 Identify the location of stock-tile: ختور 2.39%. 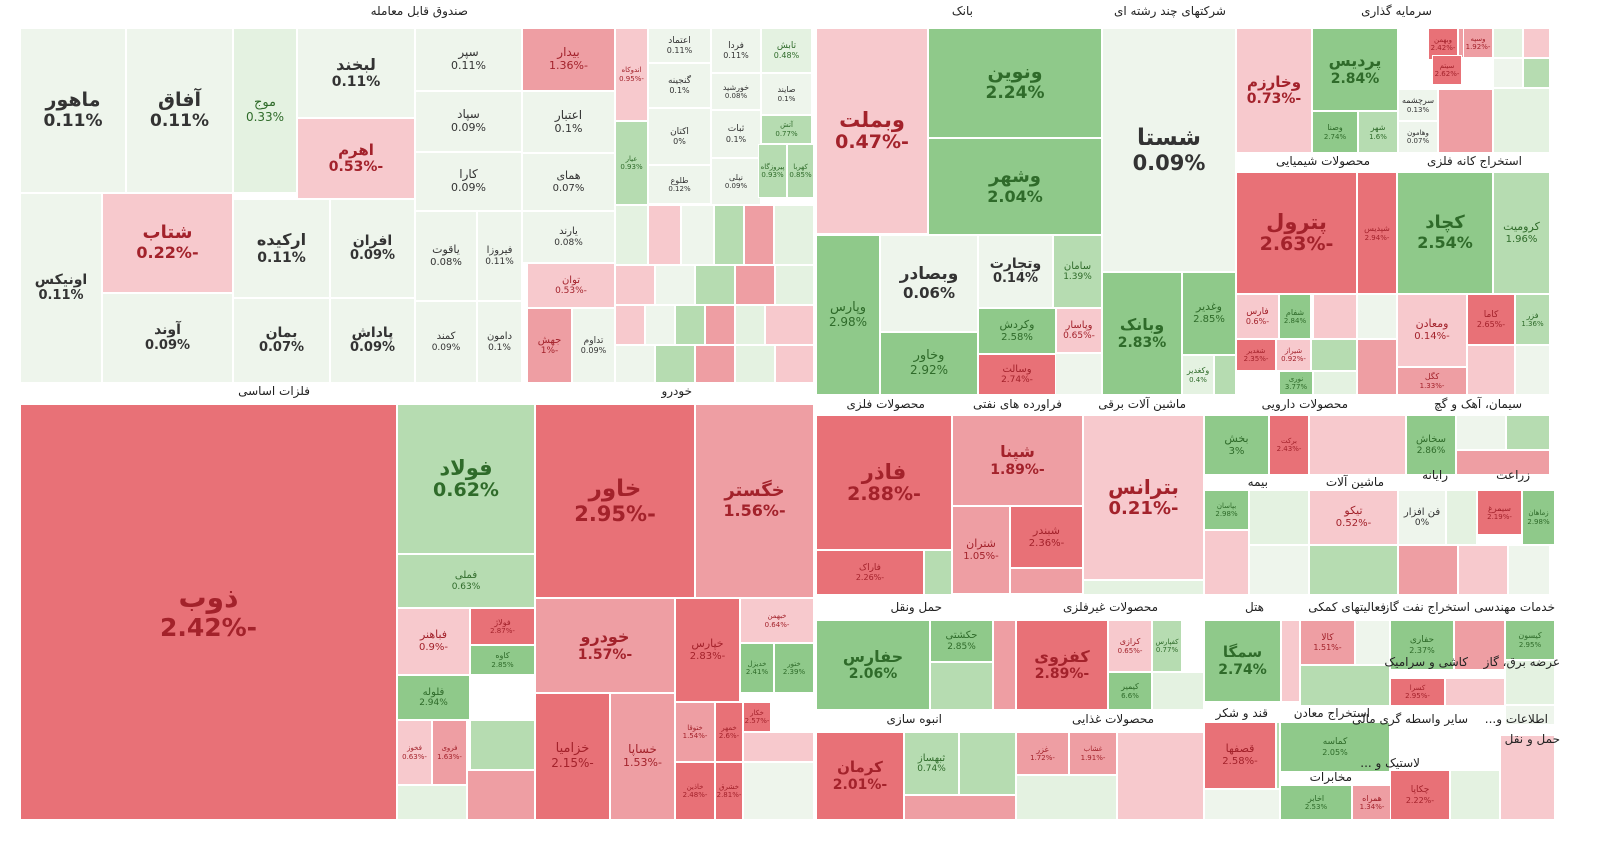
(794, 668).